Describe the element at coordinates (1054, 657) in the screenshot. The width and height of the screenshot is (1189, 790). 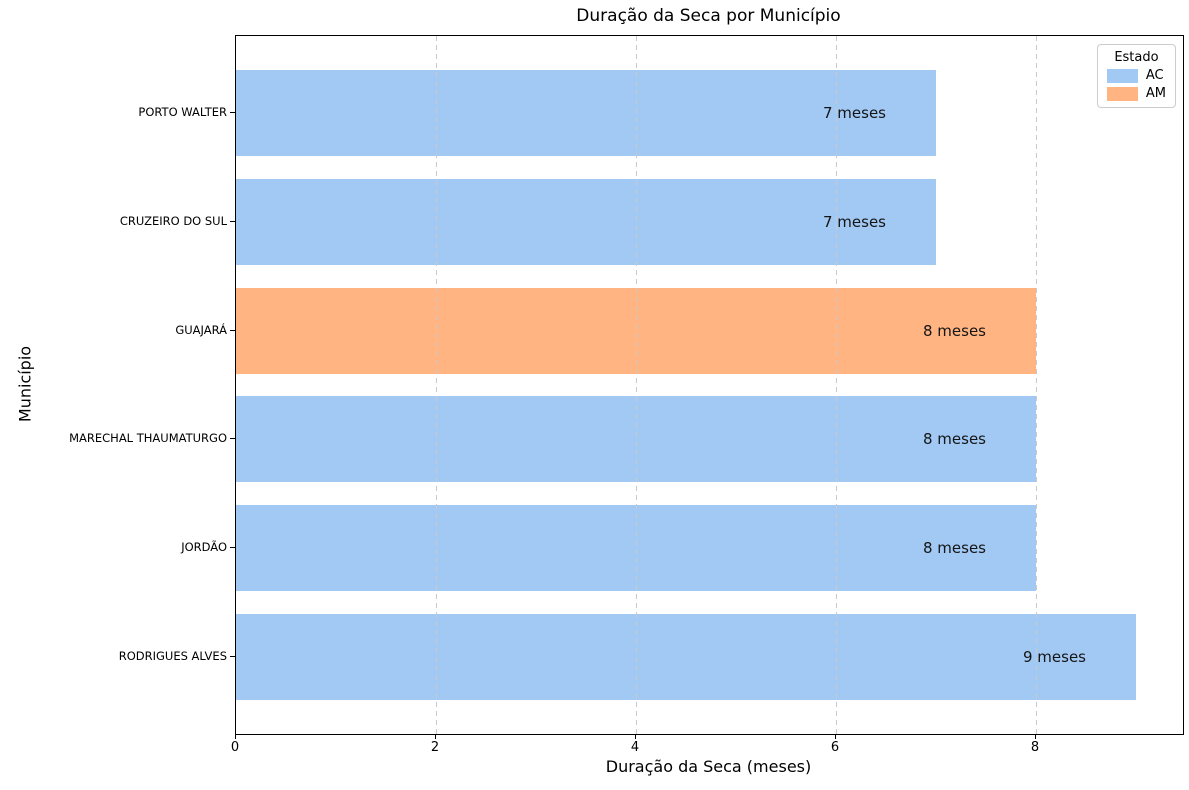
I see `bar-value-label: 9 meses` at that location.